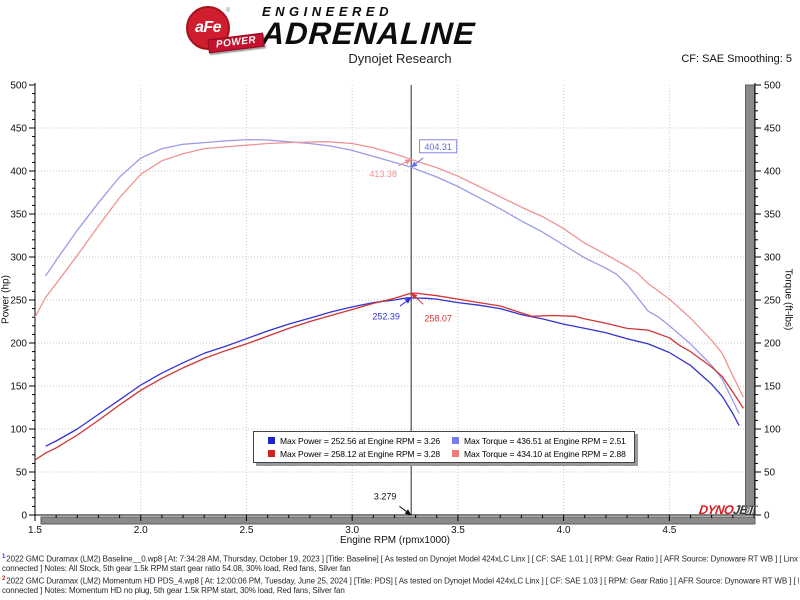 This screenshot has width=800, height=600. What do you see at coordinates (772, 258) in the screenshot?
I see `torque-tick-label: 300` at bounding box center [772, 258].